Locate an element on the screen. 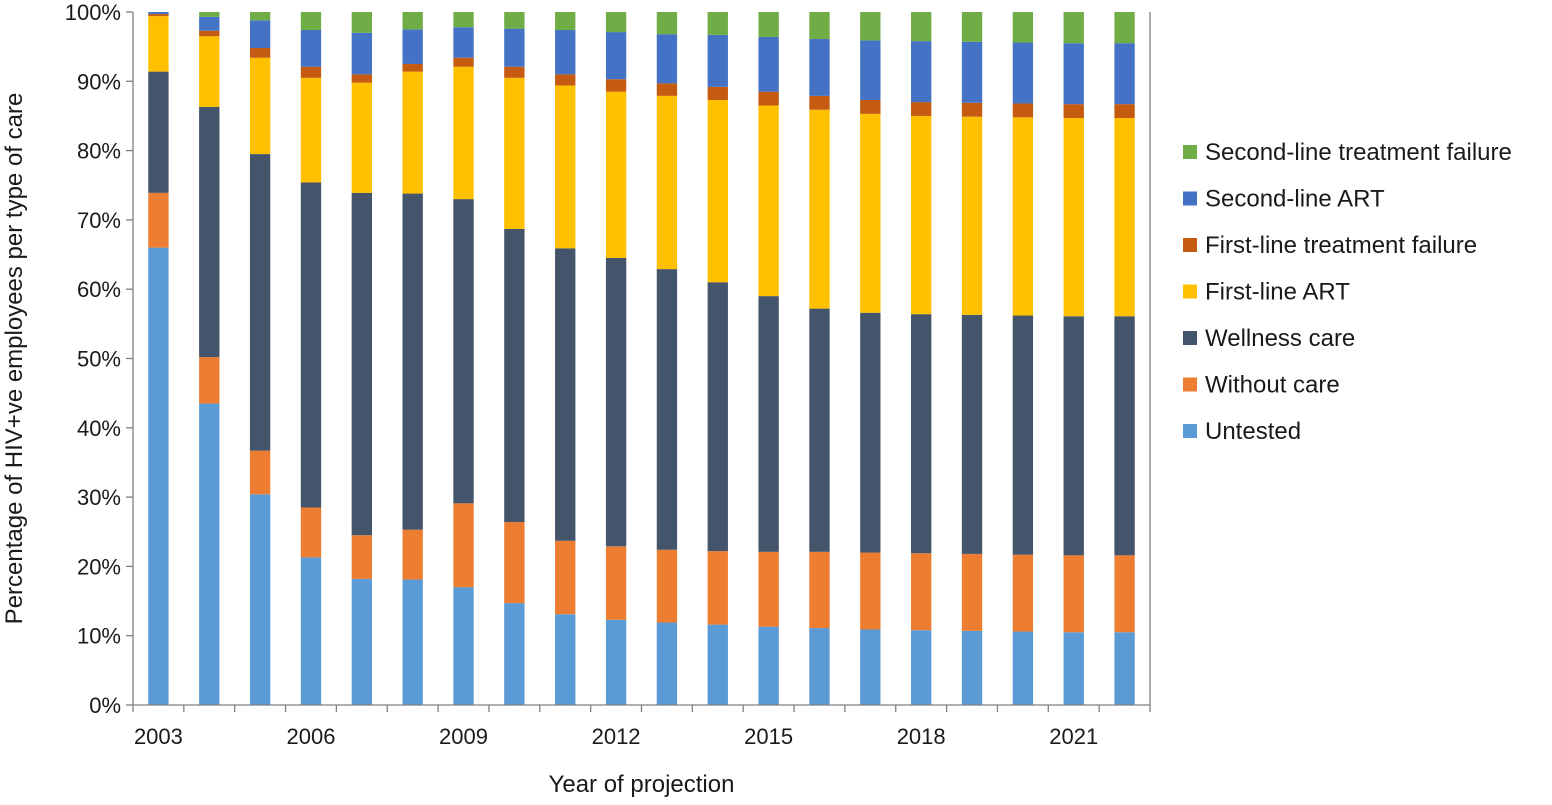 The image size is (1552, 805). legend-swatch-wellness-care is located at coordinates (1190, 338).